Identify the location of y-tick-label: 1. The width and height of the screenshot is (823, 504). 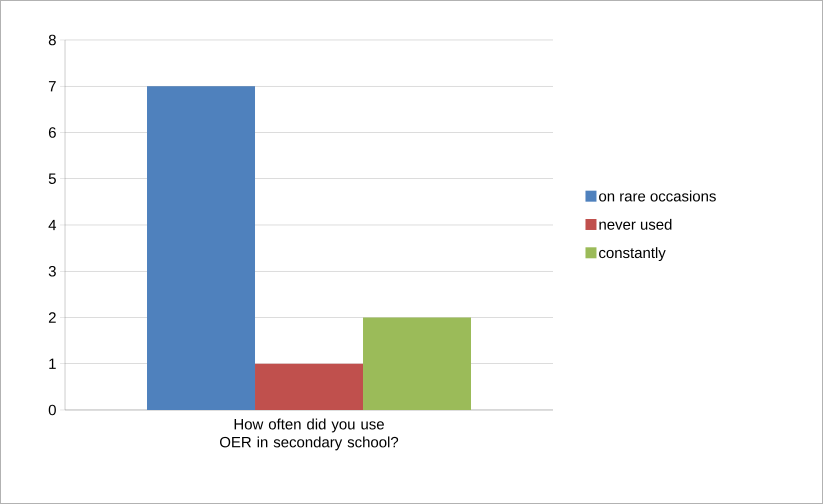
(52, 363).